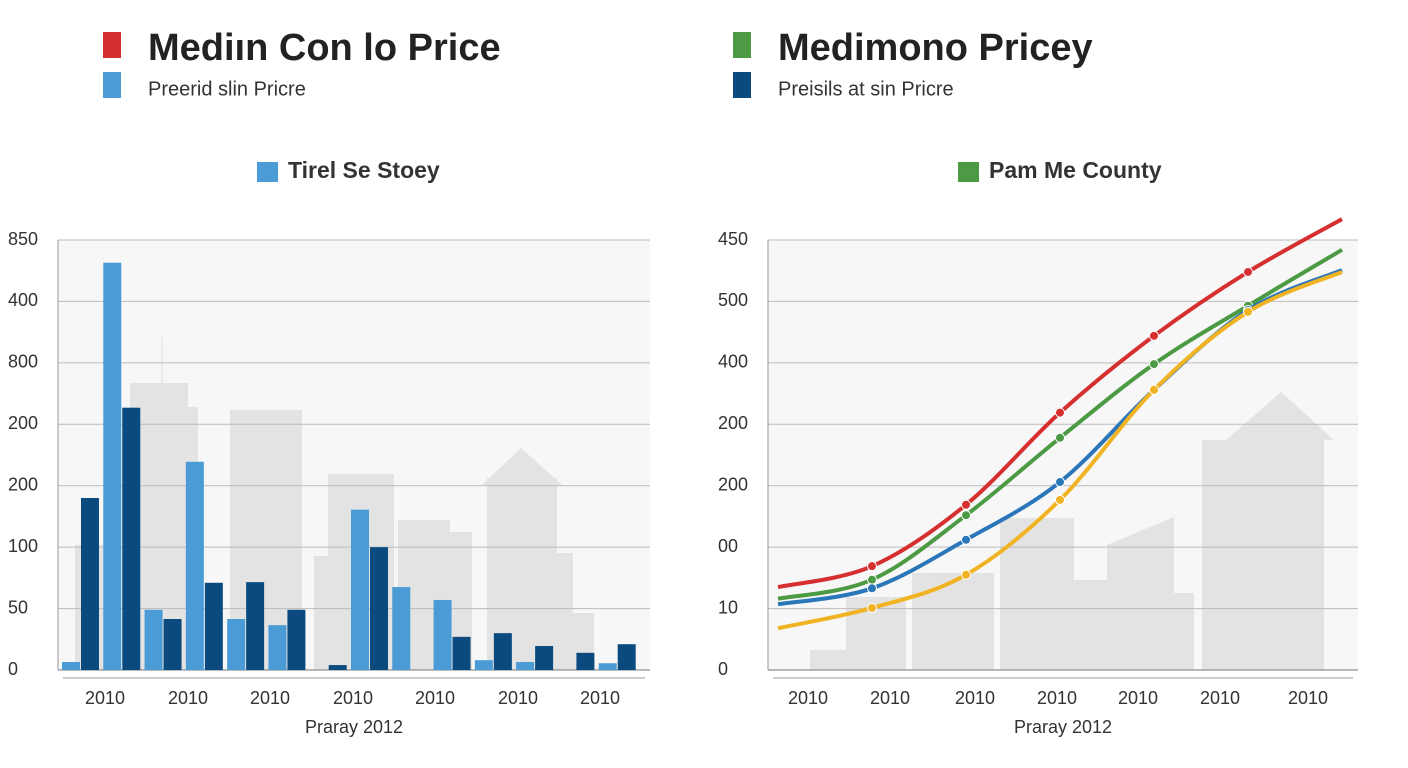 The width and height of the screenshot is (1408, 768). I want to click on legend-label: Preerid slin Pricre, so click(227, 89).